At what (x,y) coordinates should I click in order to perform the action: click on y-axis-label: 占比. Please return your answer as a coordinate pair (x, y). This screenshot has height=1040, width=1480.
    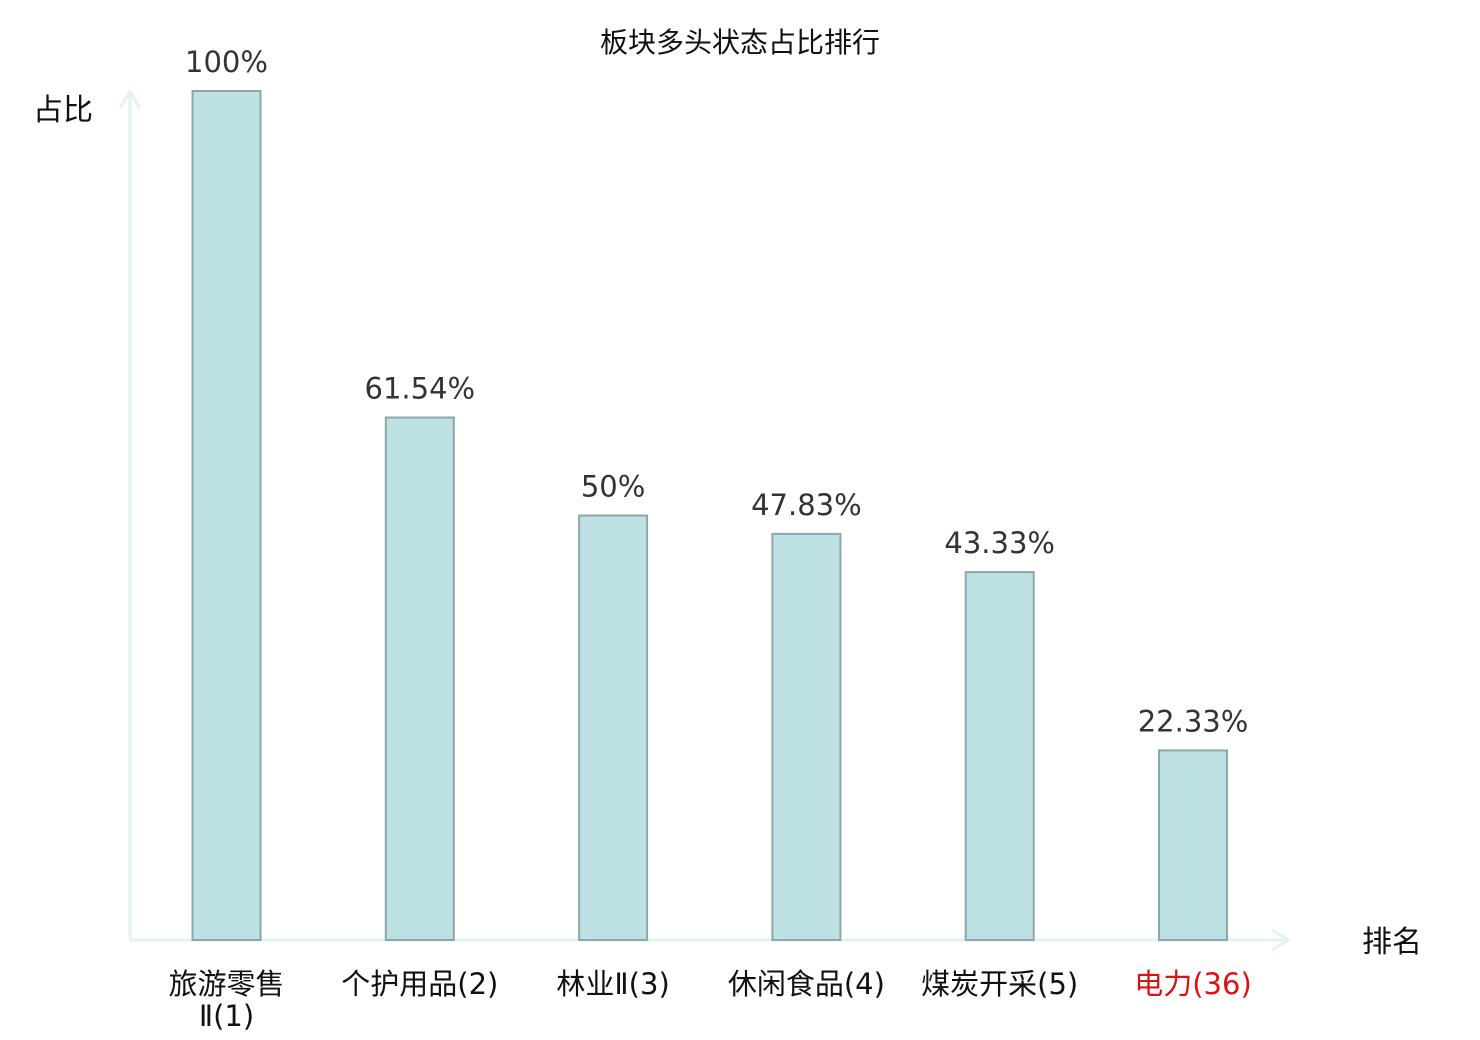
    Looking at the image, I should click on (63, 110).